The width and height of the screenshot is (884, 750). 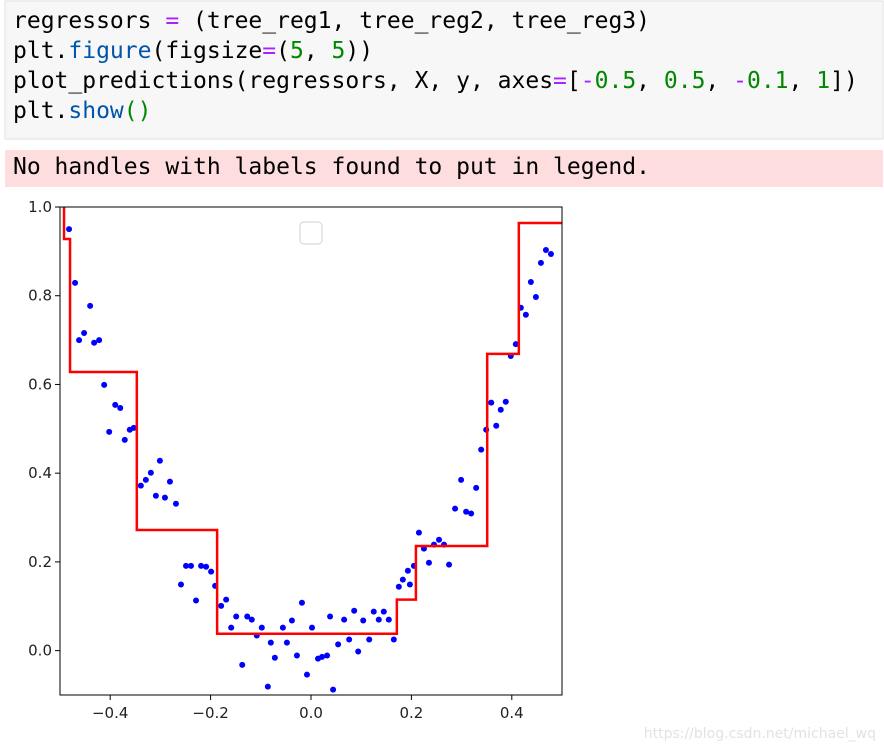 What do you see at coordinates (768, 81) in the screenshot?
I see `code-token: 0.1` at bounding box center [768, 81].